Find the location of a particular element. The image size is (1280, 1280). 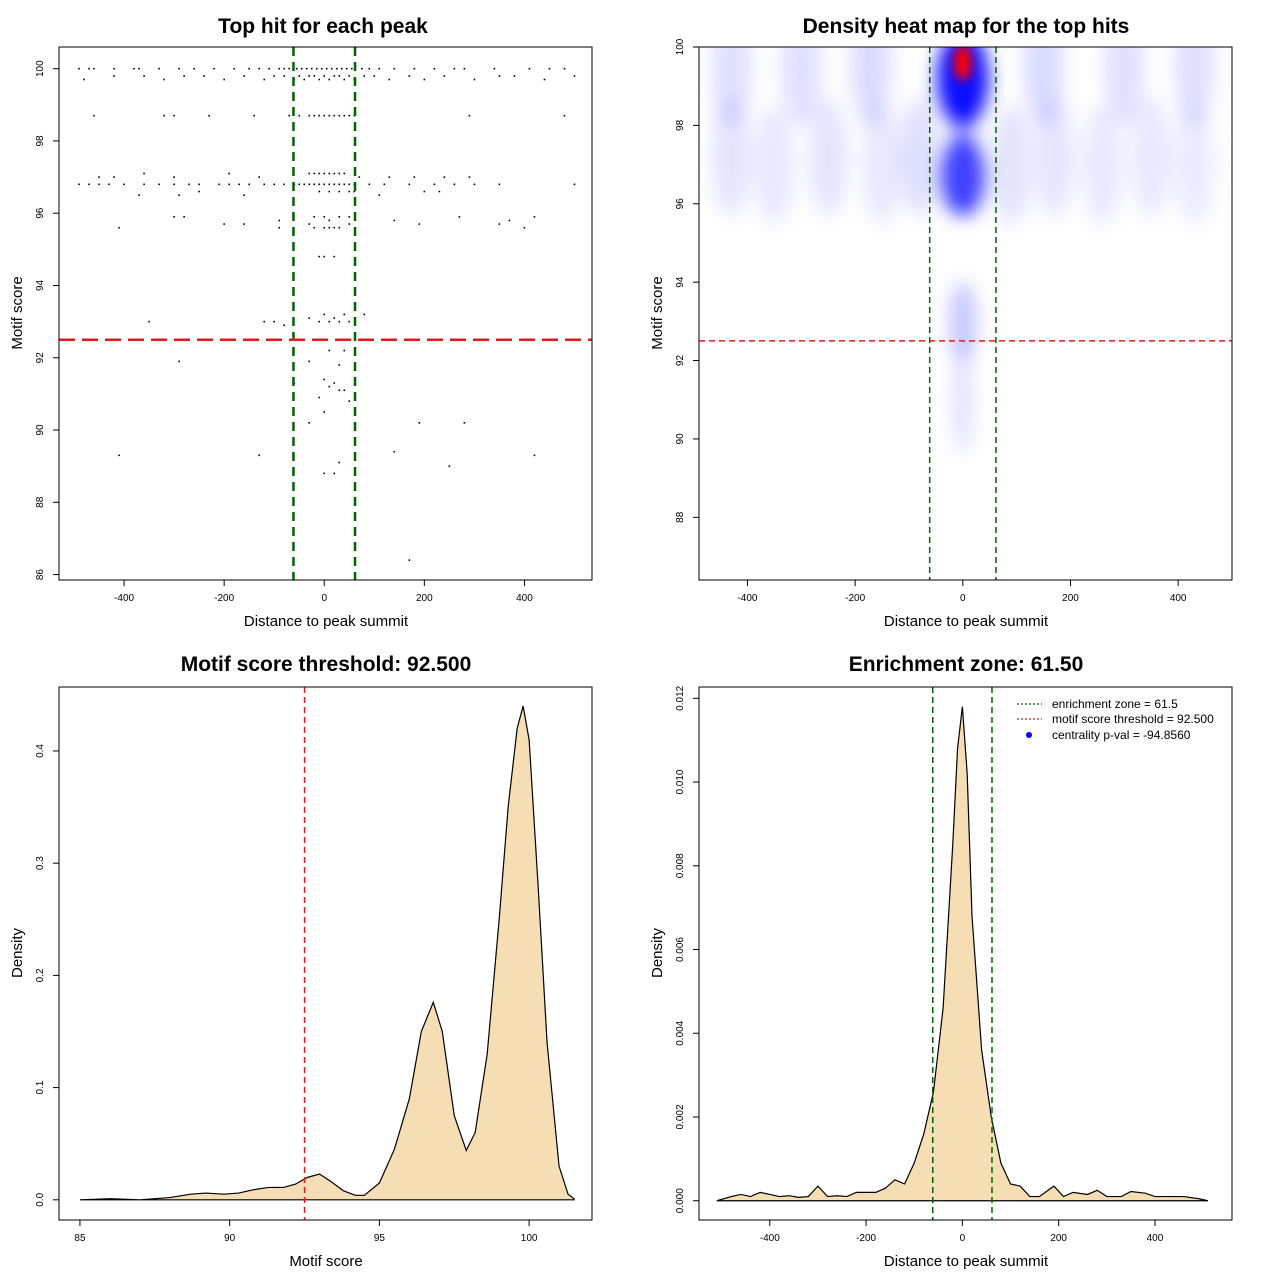

x-tick-label: -400 is located at coordinates (770, 1238).